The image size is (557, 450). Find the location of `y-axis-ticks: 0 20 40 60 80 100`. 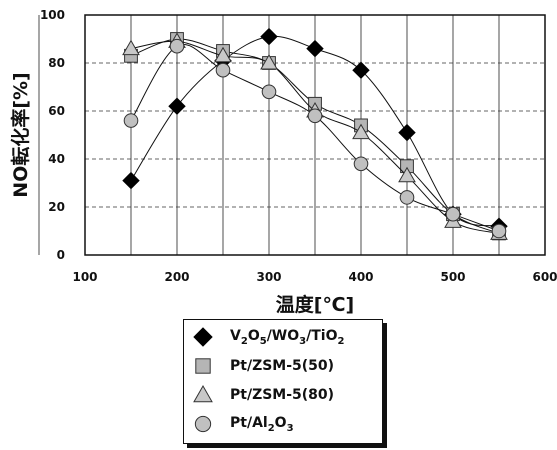

y-axis-ticks: 0 20 40 60 80 100 is located at coordinates (52, 135).